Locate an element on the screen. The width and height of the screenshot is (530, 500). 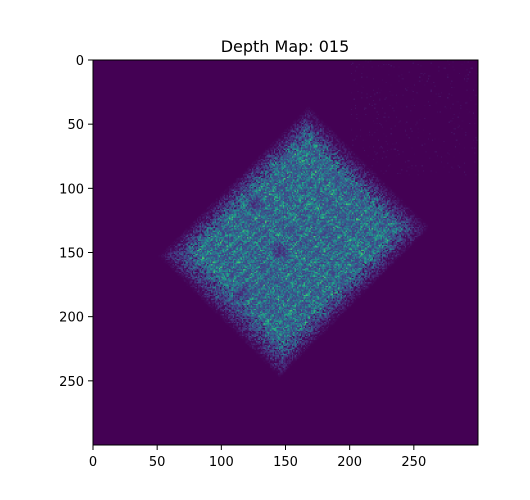
x-tick-label: 150 is located at coordinates (285, 462).